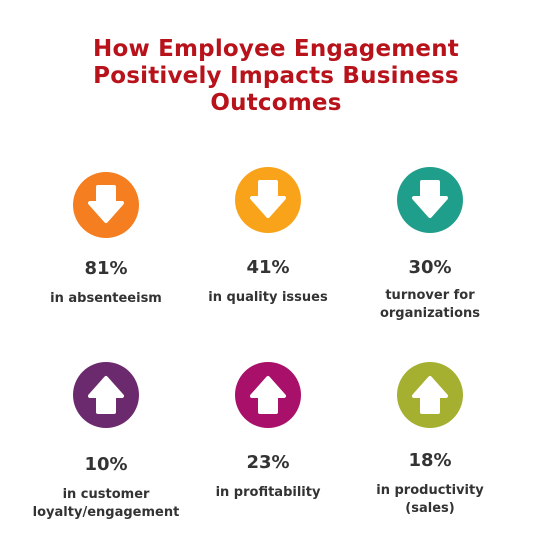 The image size is (552, 555). Describe the element at coordinates (276, 103) in the screenshot. I see `title-line-3: Outcomes` at that location.